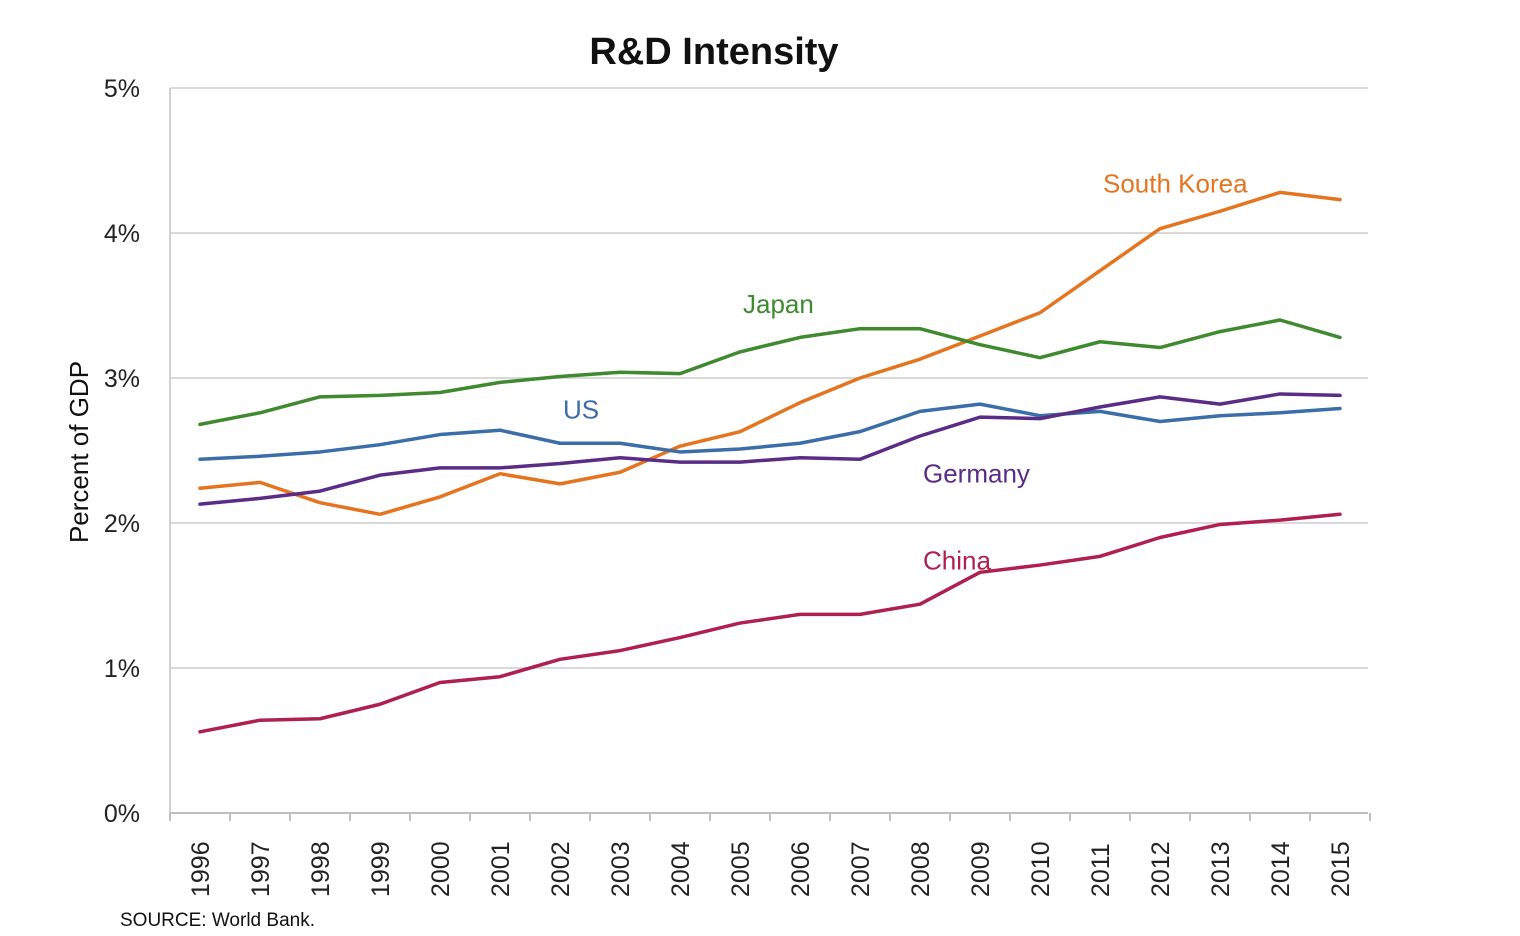  What do you see at coordinates (122, 814) in the screenshot?
I see `y-tick-label: 0%` at bounding box center [122, 814].